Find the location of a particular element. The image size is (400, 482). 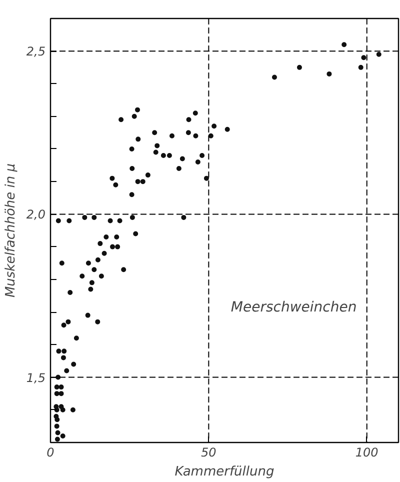

x-tick-label: 100 is located at coordinates (367, 453).